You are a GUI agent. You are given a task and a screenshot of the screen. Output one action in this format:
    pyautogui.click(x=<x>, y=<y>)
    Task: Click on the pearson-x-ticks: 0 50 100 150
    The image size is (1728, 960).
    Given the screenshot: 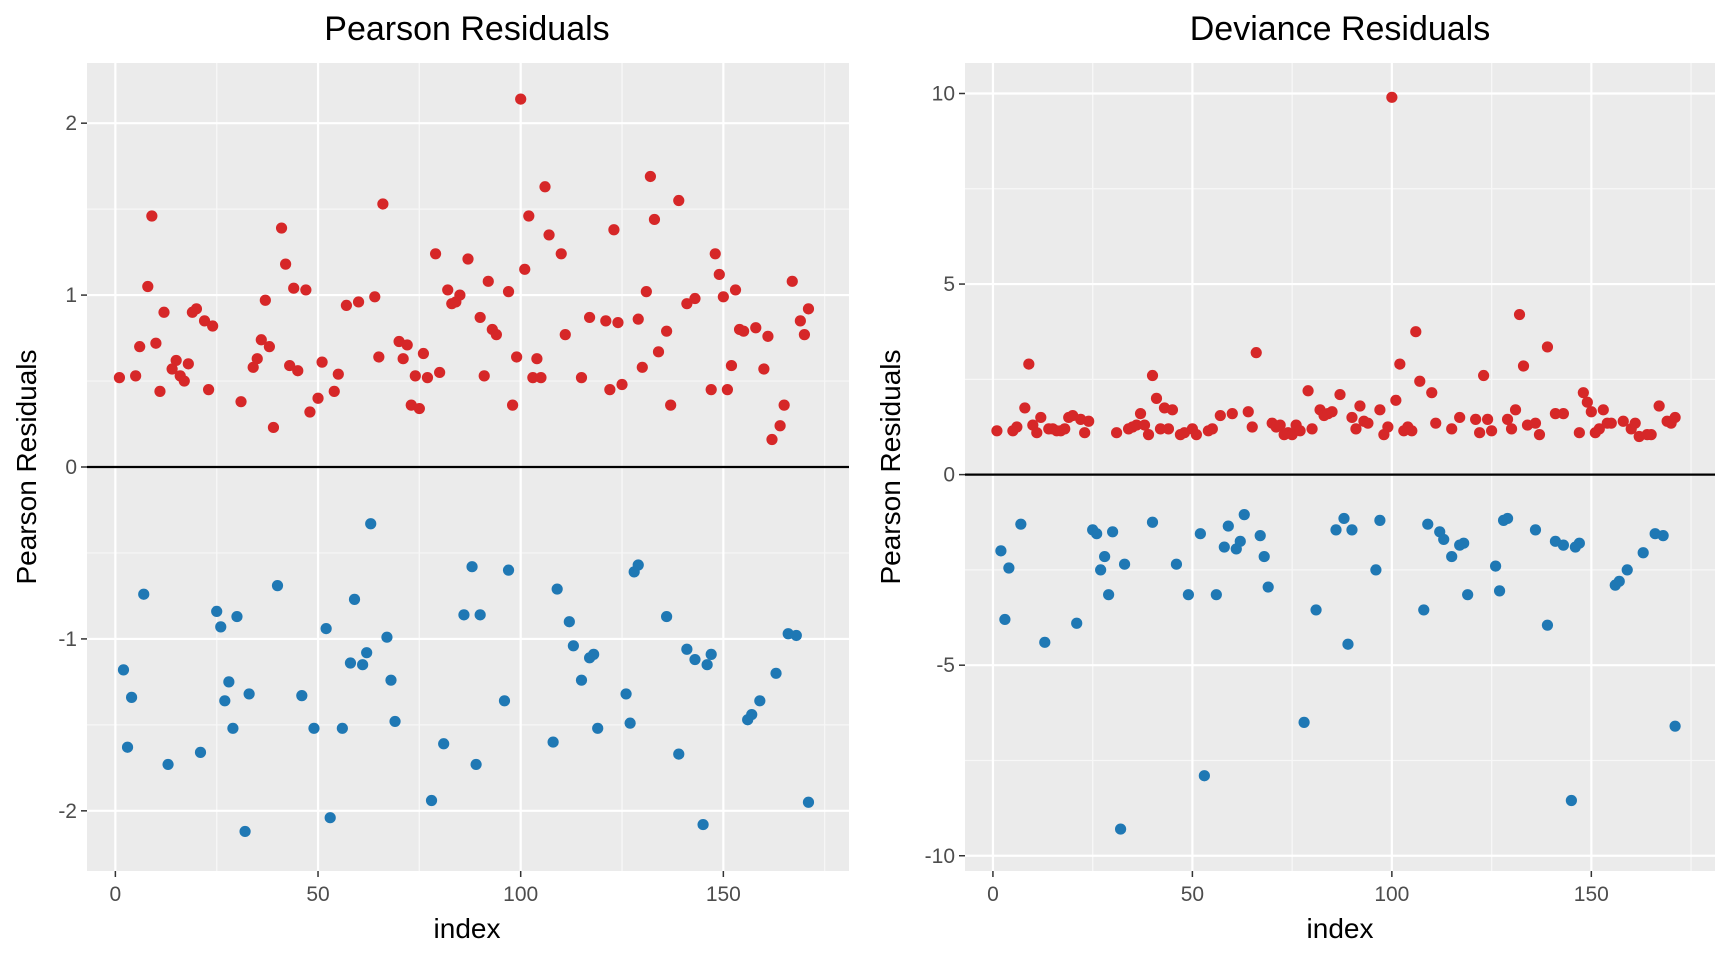 What is the action you would take?
    pyautogui.click(x=425, y=888)
    